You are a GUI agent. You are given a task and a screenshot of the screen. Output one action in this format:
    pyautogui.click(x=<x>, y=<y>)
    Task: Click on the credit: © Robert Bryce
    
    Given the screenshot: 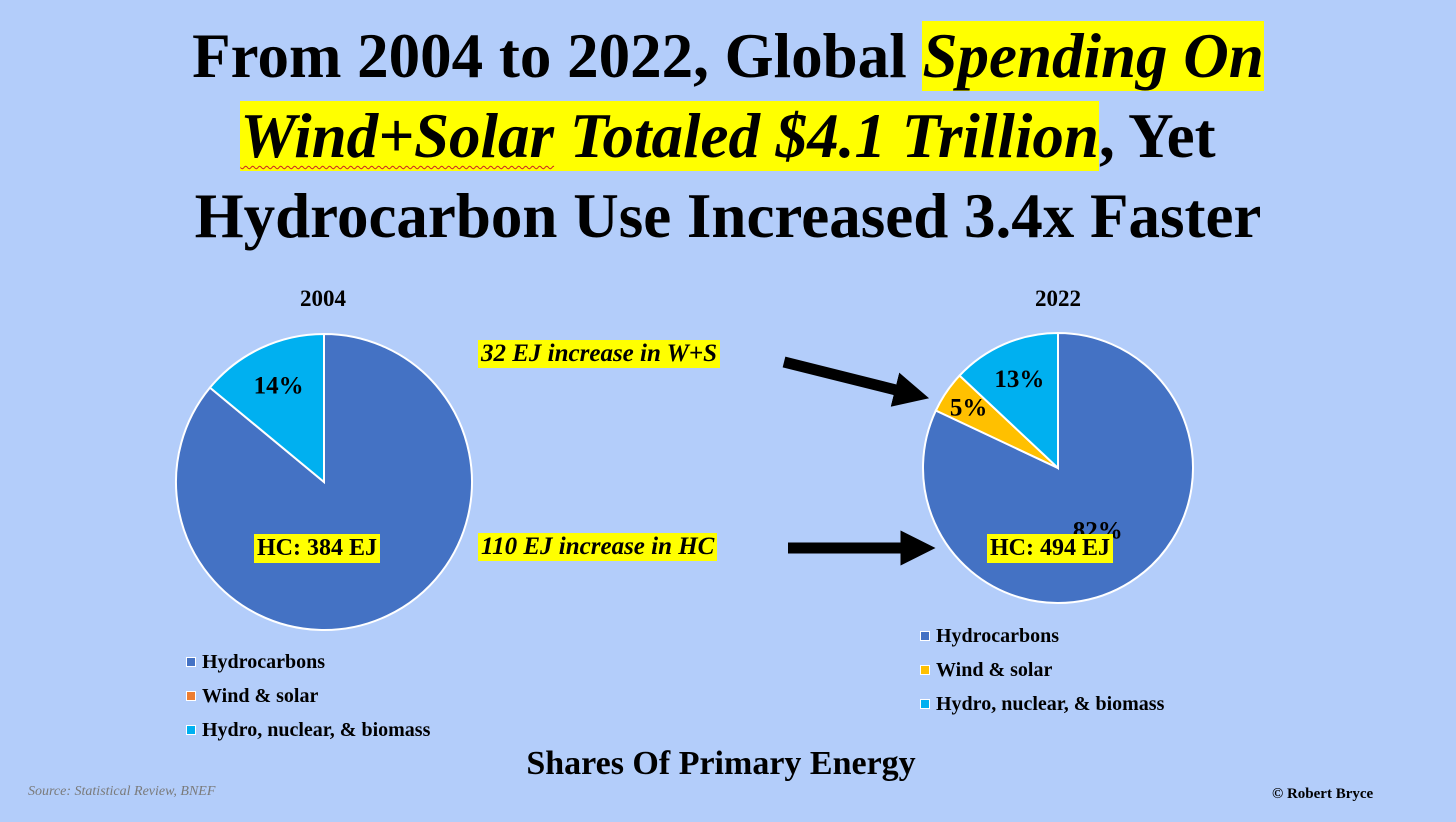 What is the action you would take?
    pyautogui.click(x=1323, y=794)
    